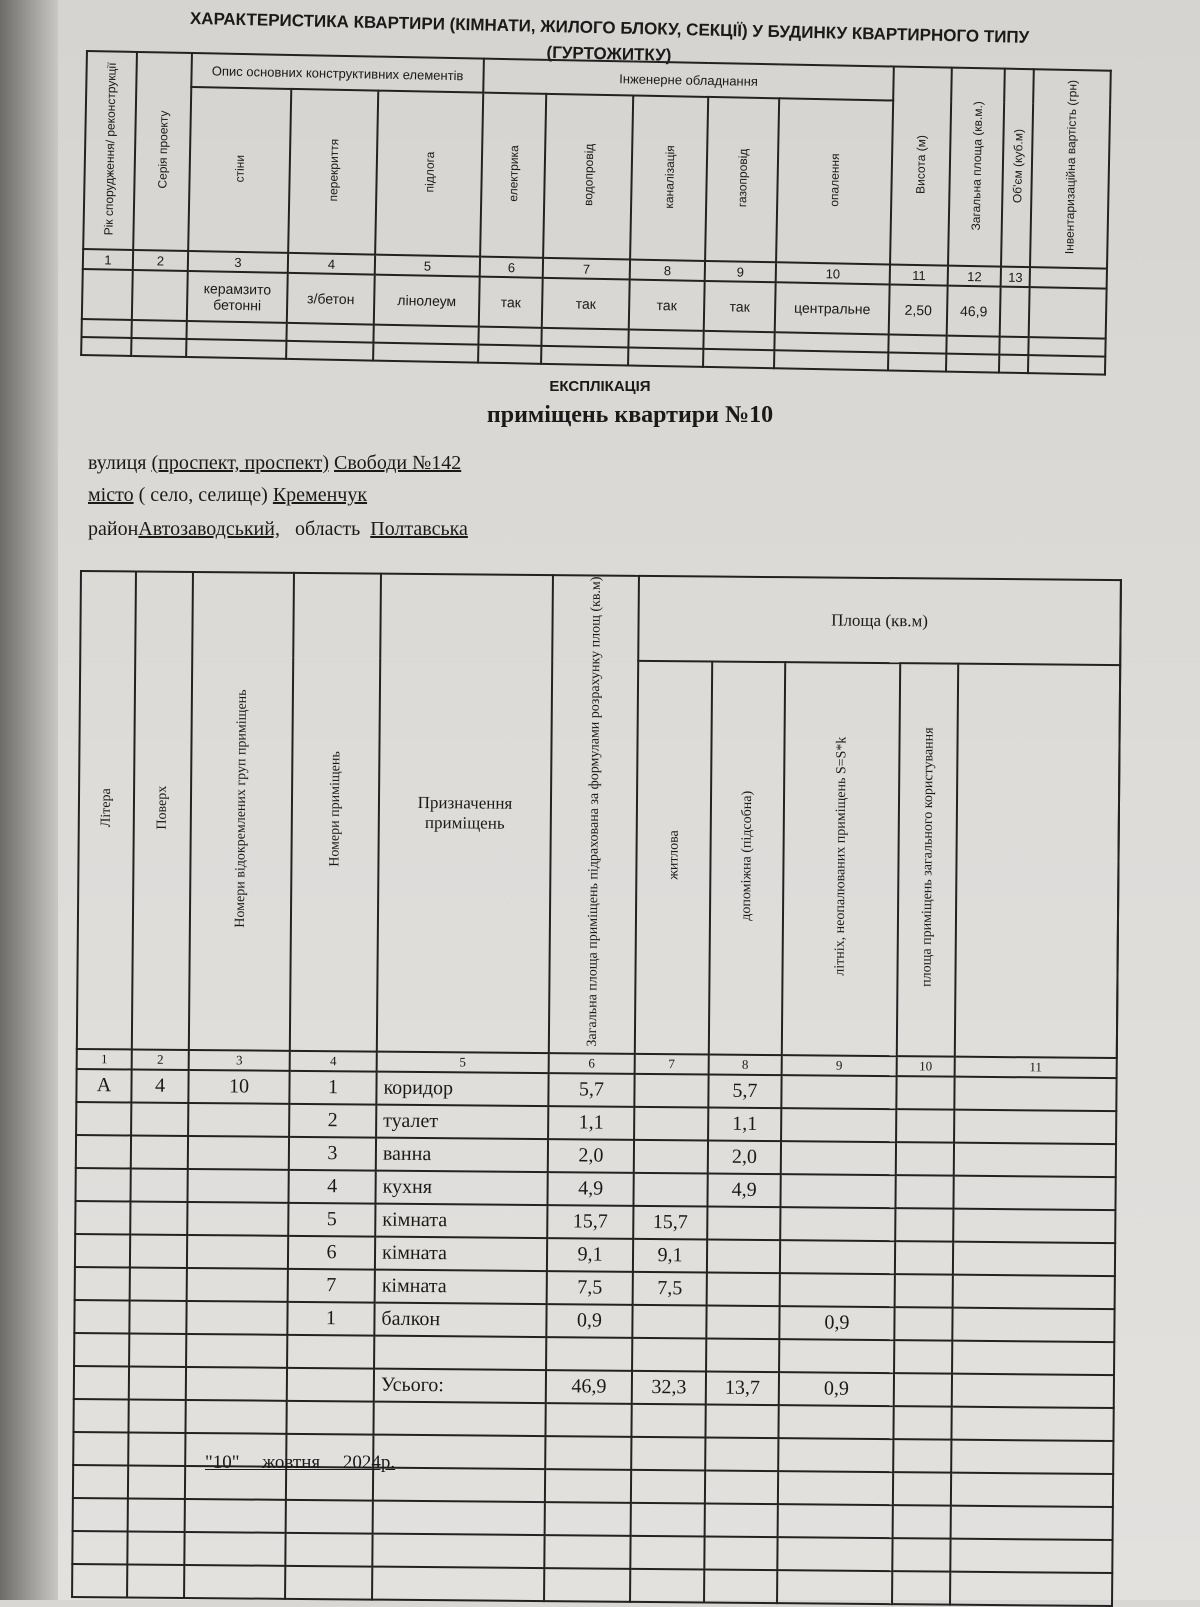  I want to click on value-cell: 5,7, so click(591, 1090).